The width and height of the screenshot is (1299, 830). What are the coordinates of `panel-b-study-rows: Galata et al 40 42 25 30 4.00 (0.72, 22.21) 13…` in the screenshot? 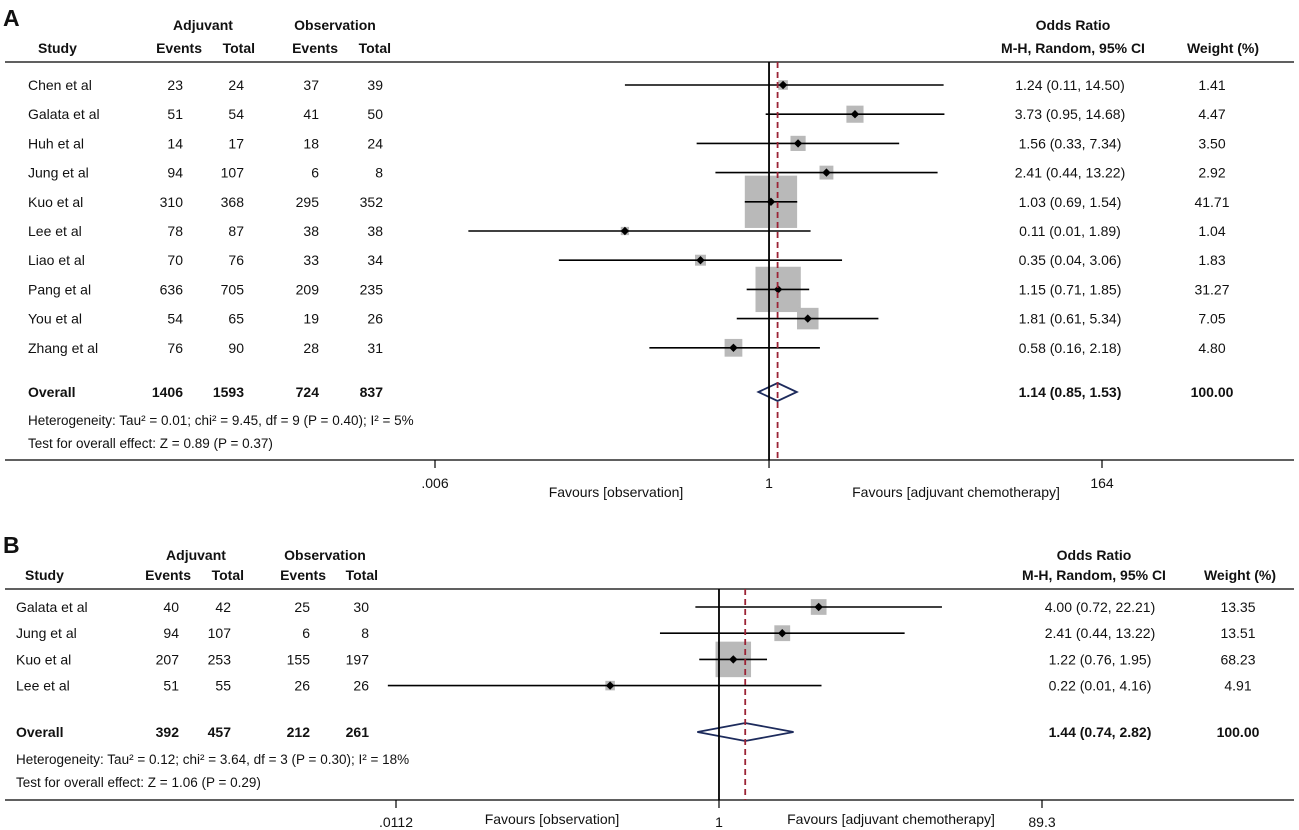 It's located at (636, 646).